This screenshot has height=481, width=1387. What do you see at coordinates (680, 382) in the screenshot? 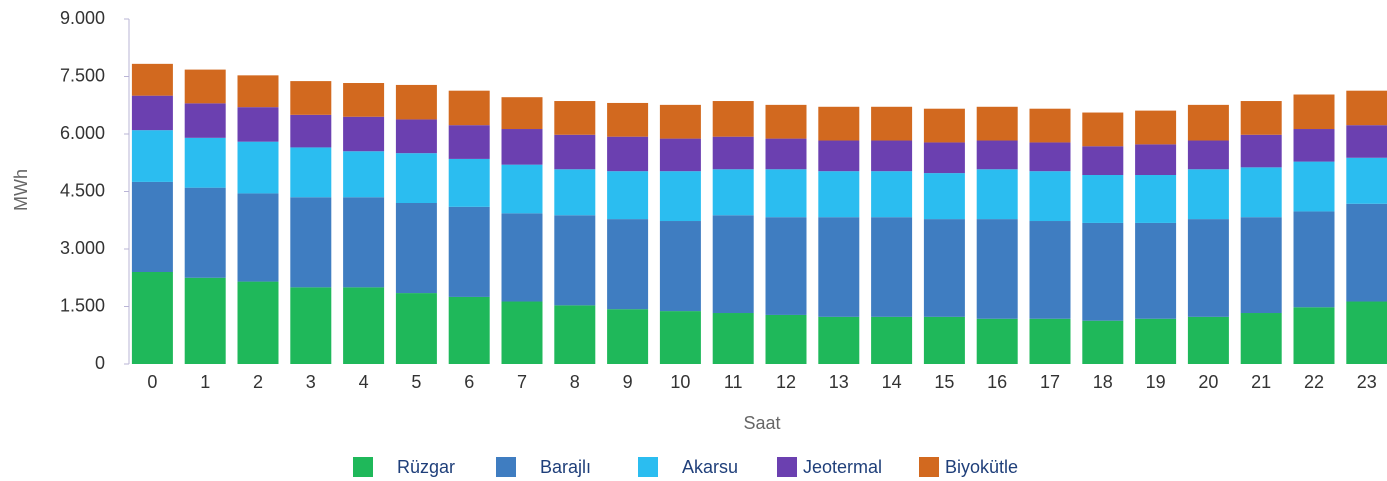
I see `x-tick-label: 10` at bounding box center [680, 382].